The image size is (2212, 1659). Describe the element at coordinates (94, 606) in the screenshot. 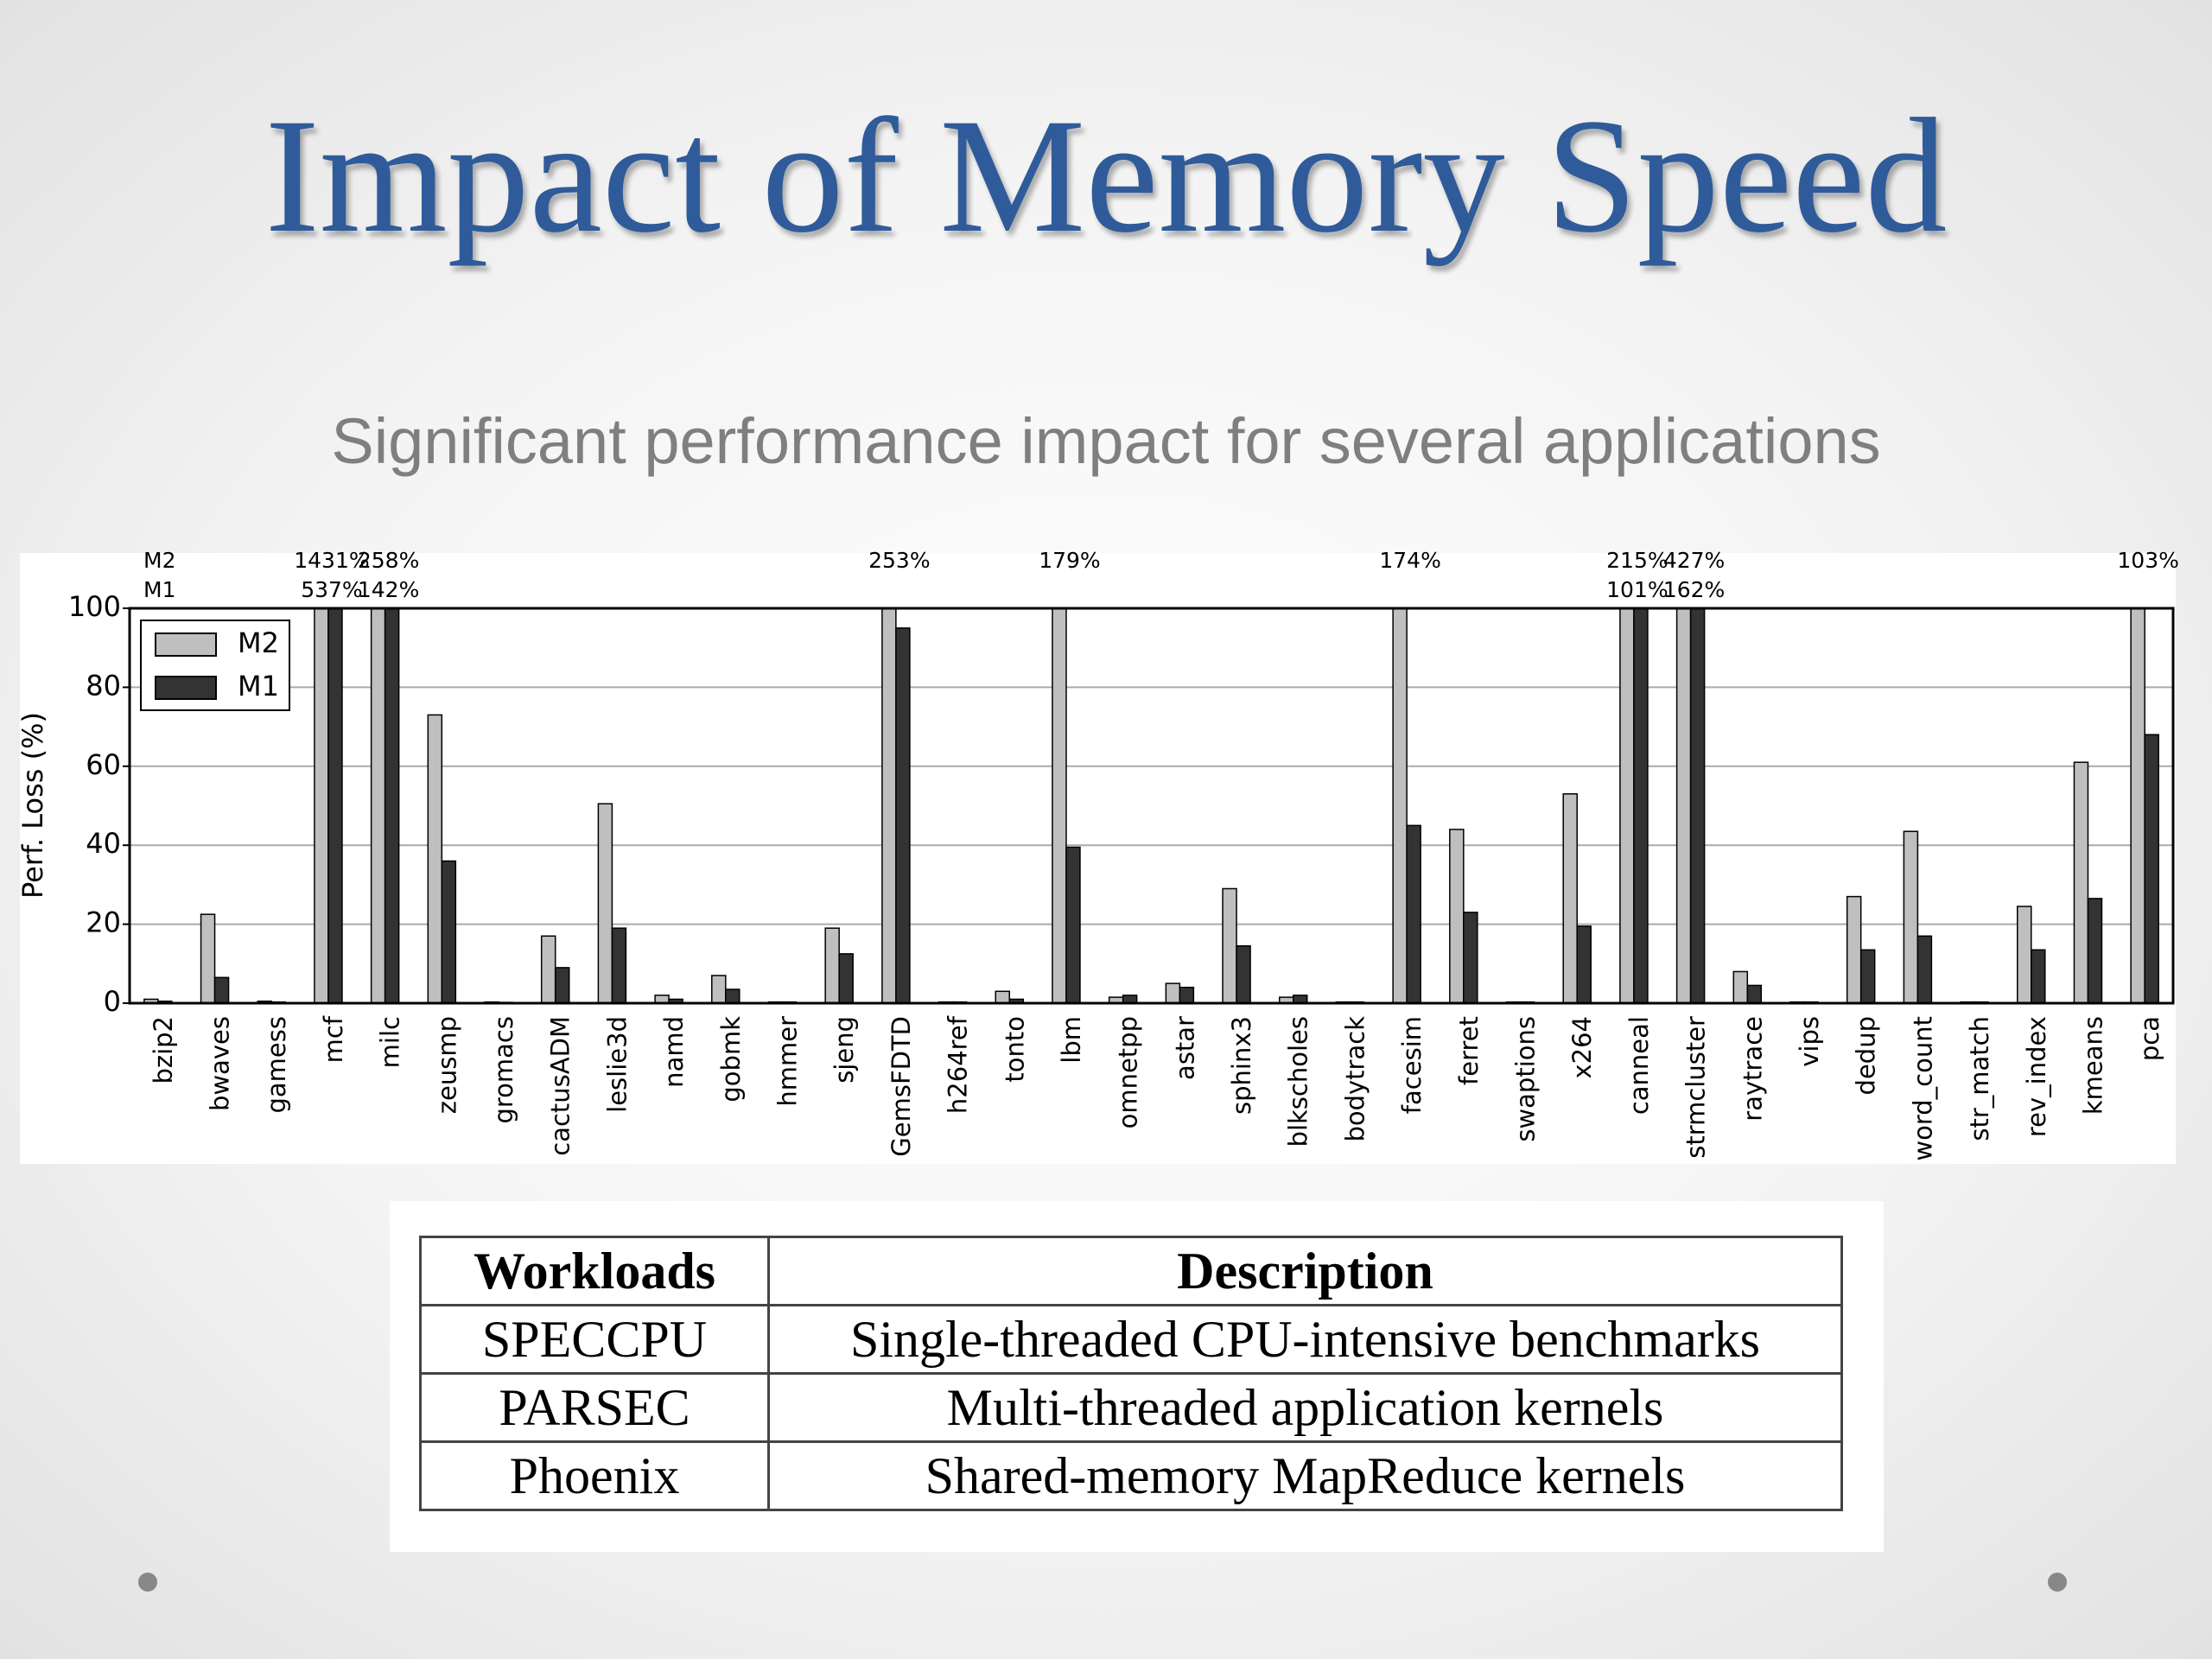

I see `y-tick-label: 100` at that location.